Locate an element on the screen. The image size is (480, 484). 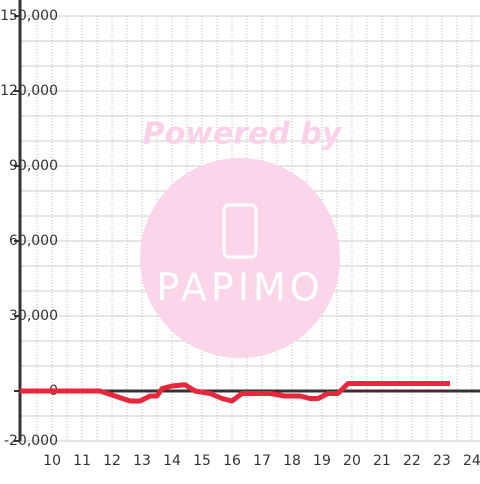
x-tick-label: 17 is located at coordinates (262, 461).